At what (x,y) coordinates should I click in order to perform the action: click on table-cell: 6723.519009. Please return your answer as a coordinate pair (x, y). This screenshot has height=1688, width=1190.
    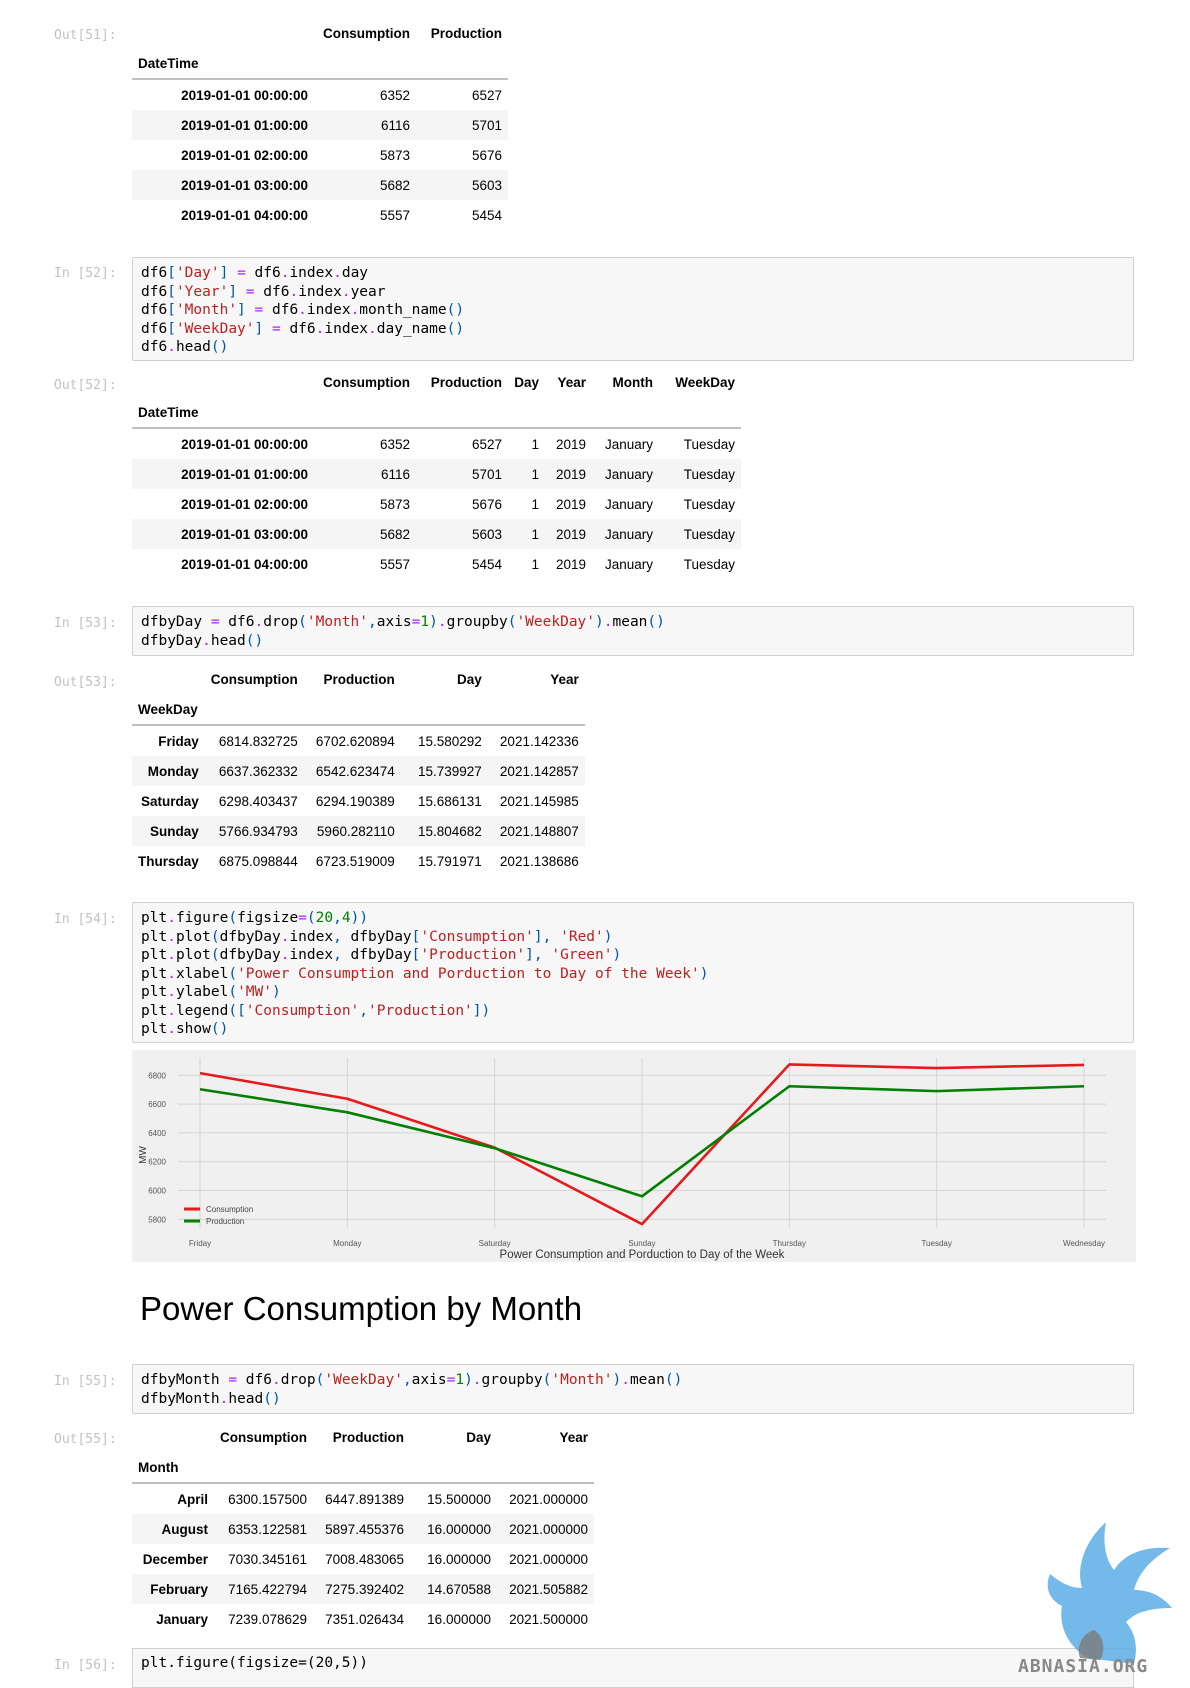
    Looking at the image, I should click on (352, 861).